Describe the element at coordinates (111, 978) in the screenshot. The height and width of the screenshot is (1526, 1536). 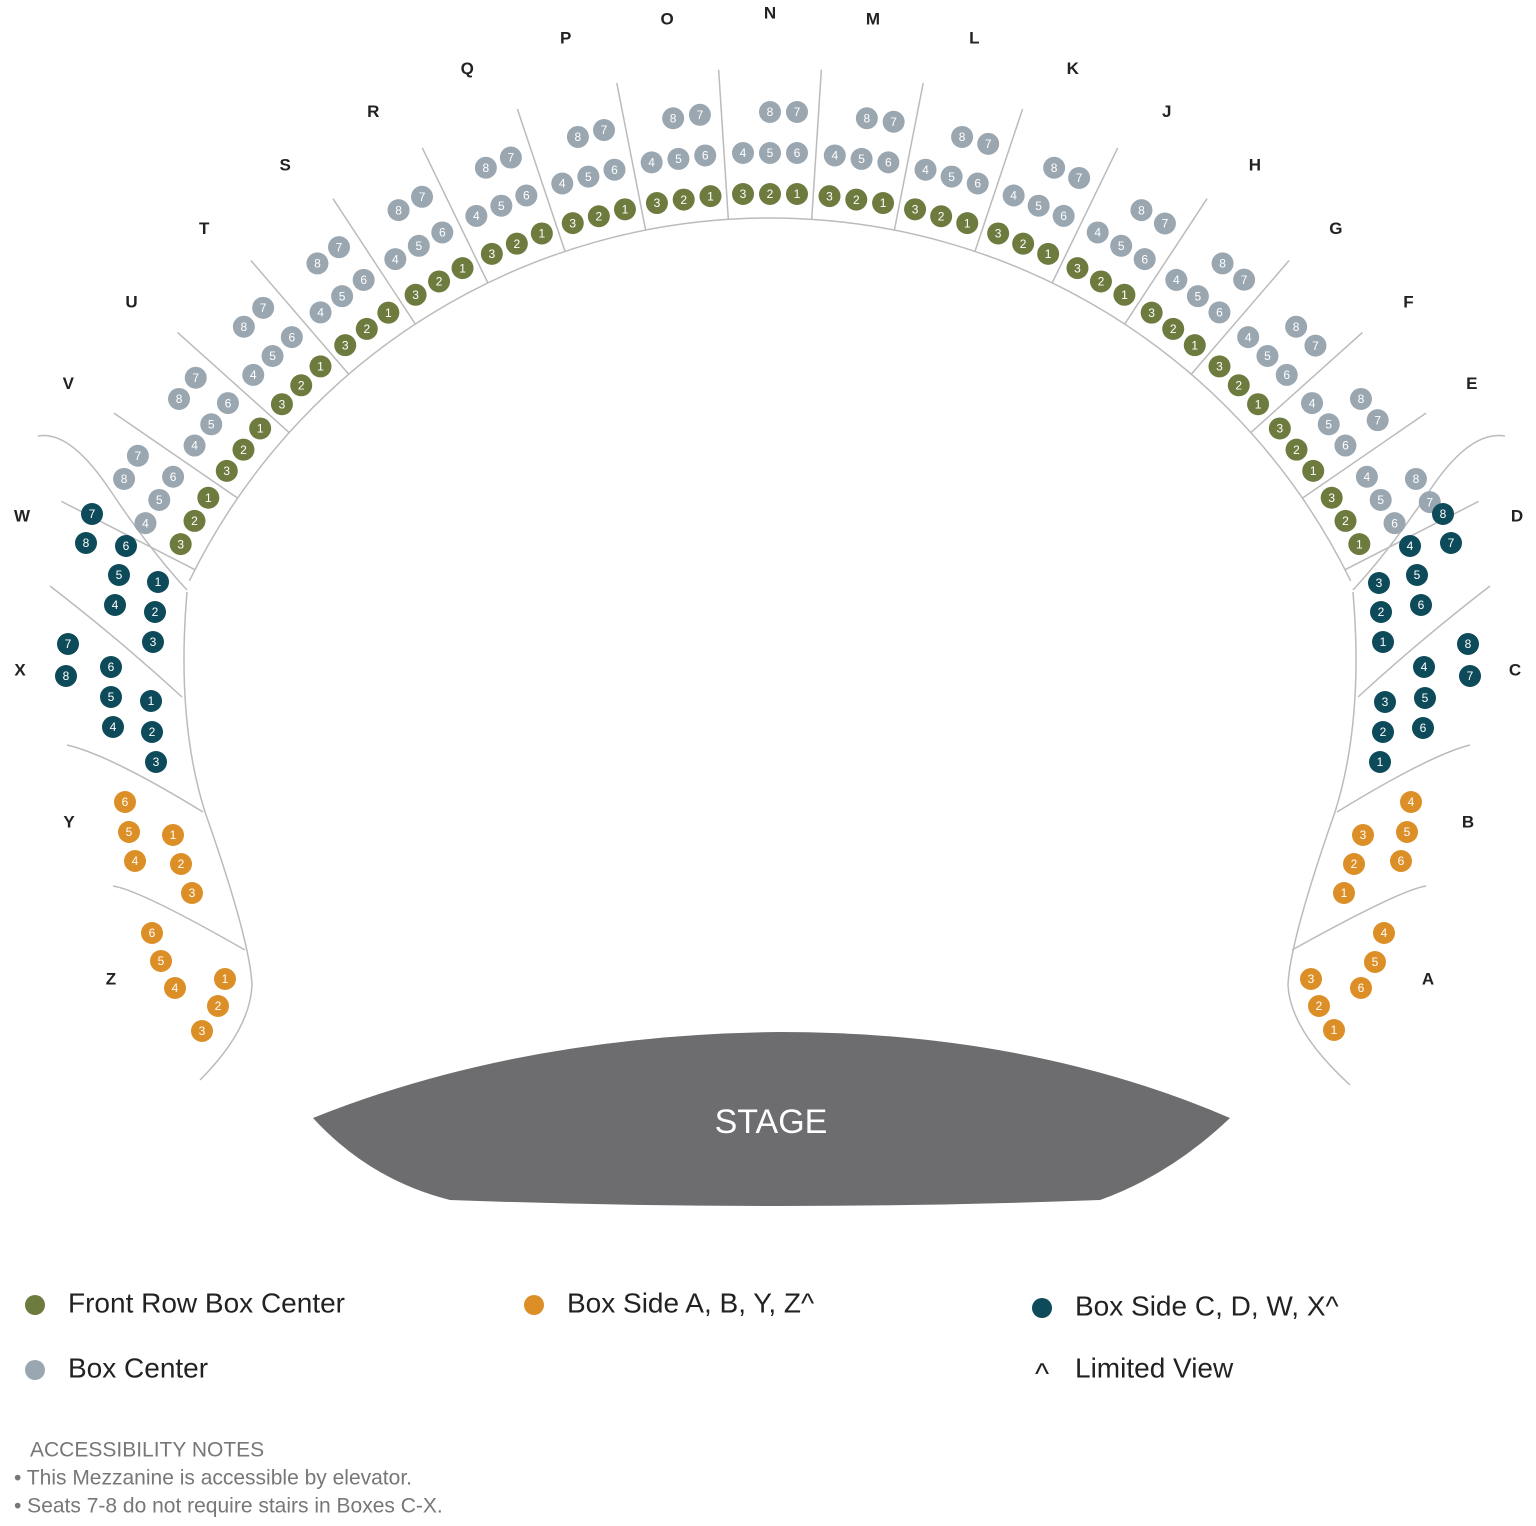
I see `box-label: Z` at that location.